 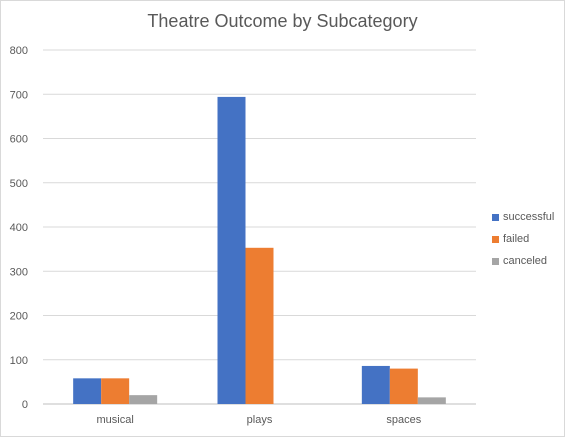 What do you see at coordinates (516, 239) in the screenshot?
I see `legend-label: failed` at bounding box center [516, 239].